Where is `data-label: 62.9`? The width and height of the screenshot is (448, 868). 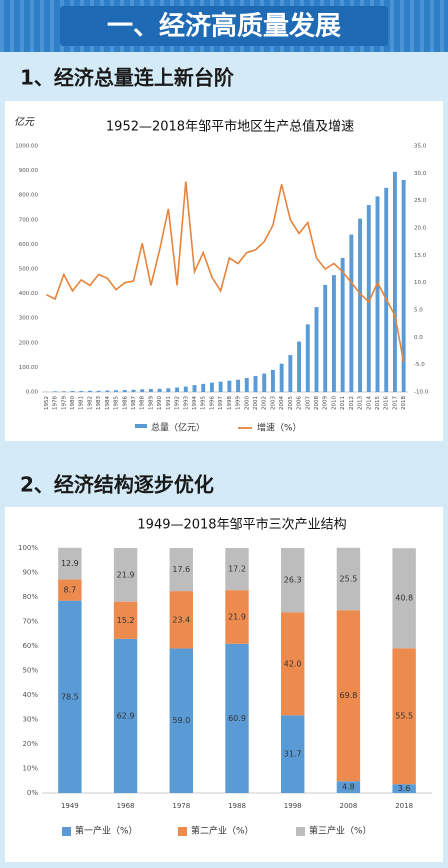 data-label: 62.9 is located at coordinates (126, 715).